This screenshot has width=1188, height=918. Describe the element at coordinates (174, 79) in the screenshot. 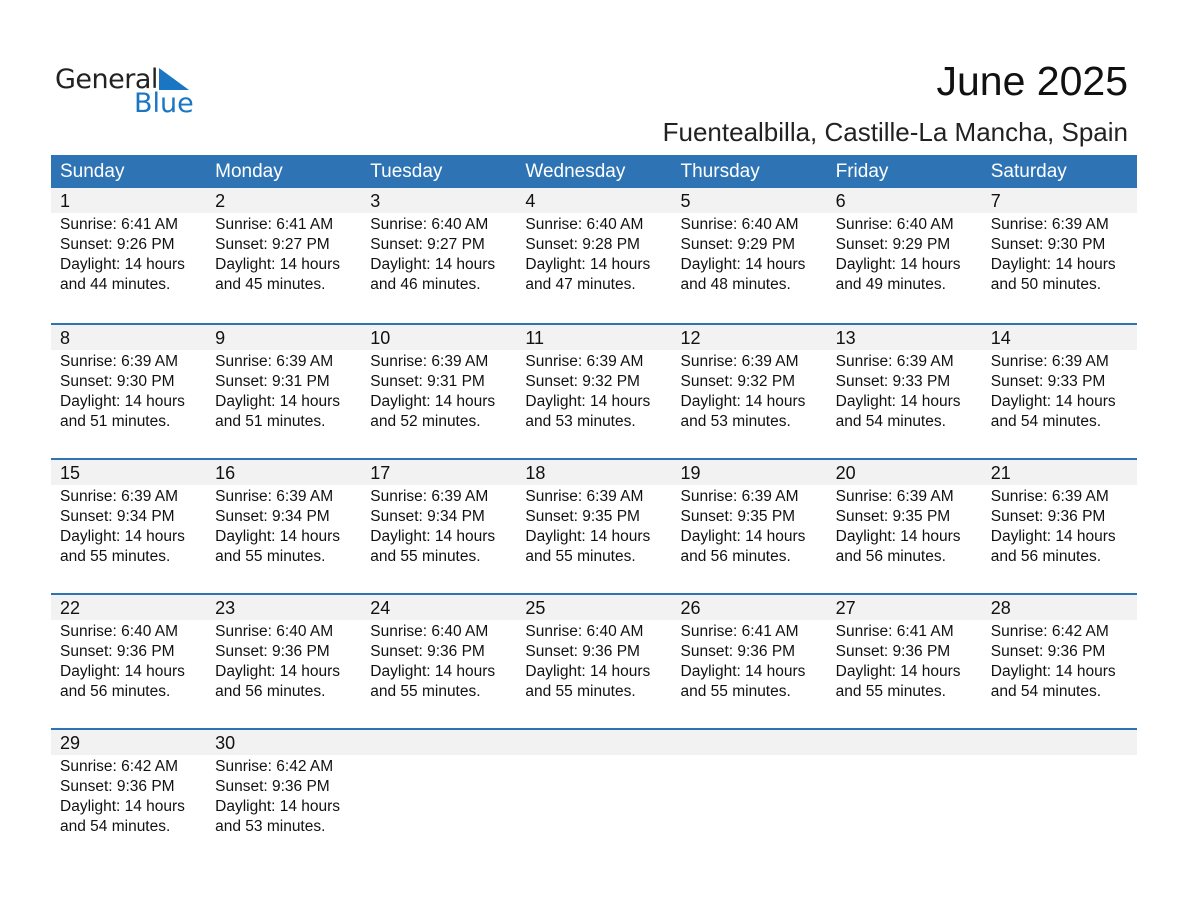

I see `logo-triangle-icon` at that location.